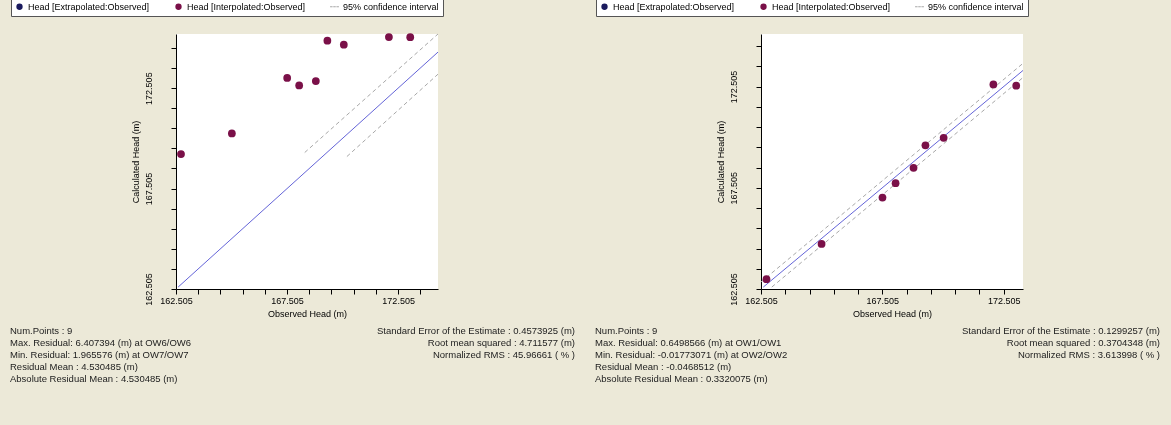 Image resolution: width=1171 pixels, height=425 pixels. What do you see at coordinates (1060, 331) in the screenshot?
I see `text: Standard Error of the Estimate : 0.1299257 (m)` at bounding box center [1060, 331].